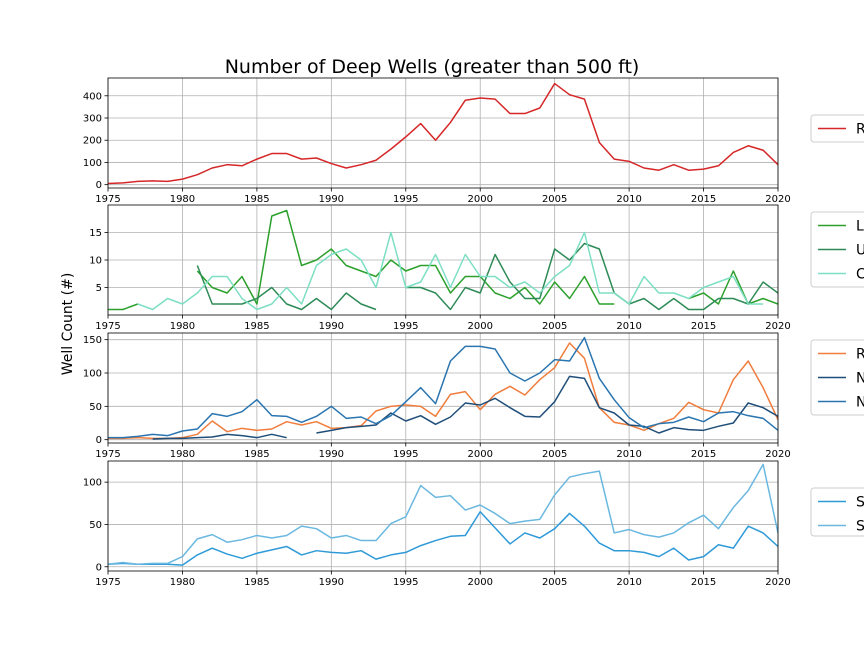 Image resolution: width=864 pixels, height=648 pixels. I want to click on y-tick-label: 5, so click(99, 288).